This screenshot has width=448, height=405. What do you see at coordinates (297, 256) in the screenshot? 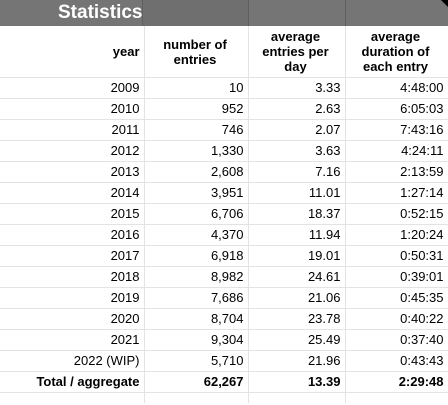
I see `cell-per-day: 19.01` at bounding box center [297, 256].